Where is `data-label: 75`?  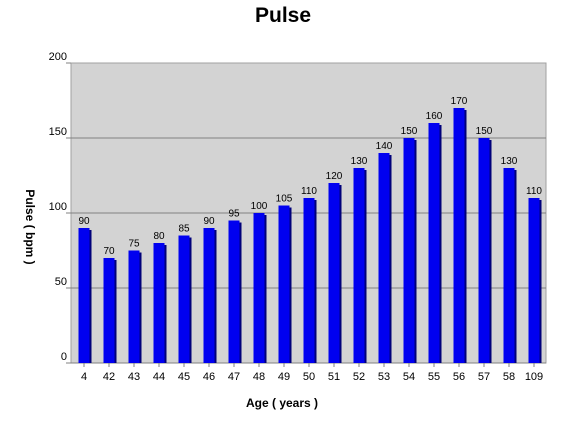 data-label: 75 is located at coordinates (134, 244).